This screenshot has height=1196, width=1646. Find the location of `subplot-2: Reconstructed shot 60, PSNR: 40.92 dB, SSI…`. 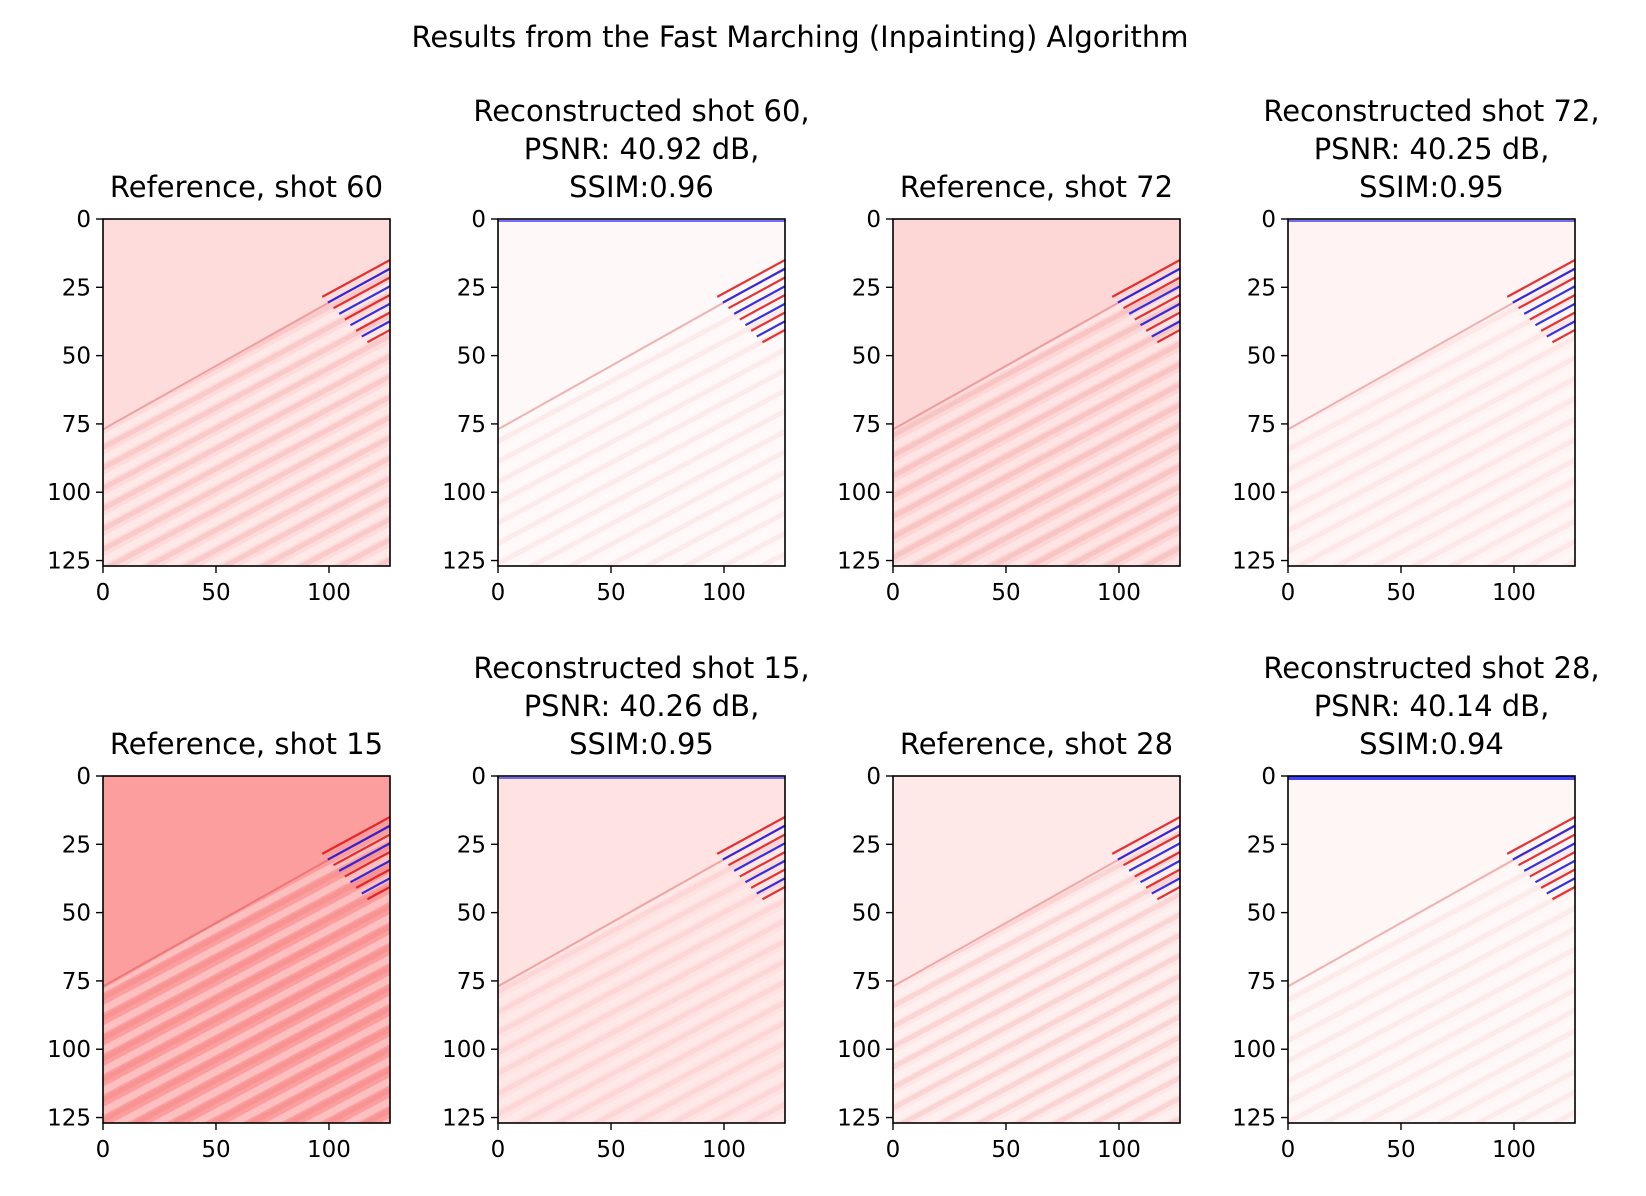

subplot-2: Reconstructed shot 60, PSNR: 40.92 dB, SSI… is located at coordinates (626, 350).